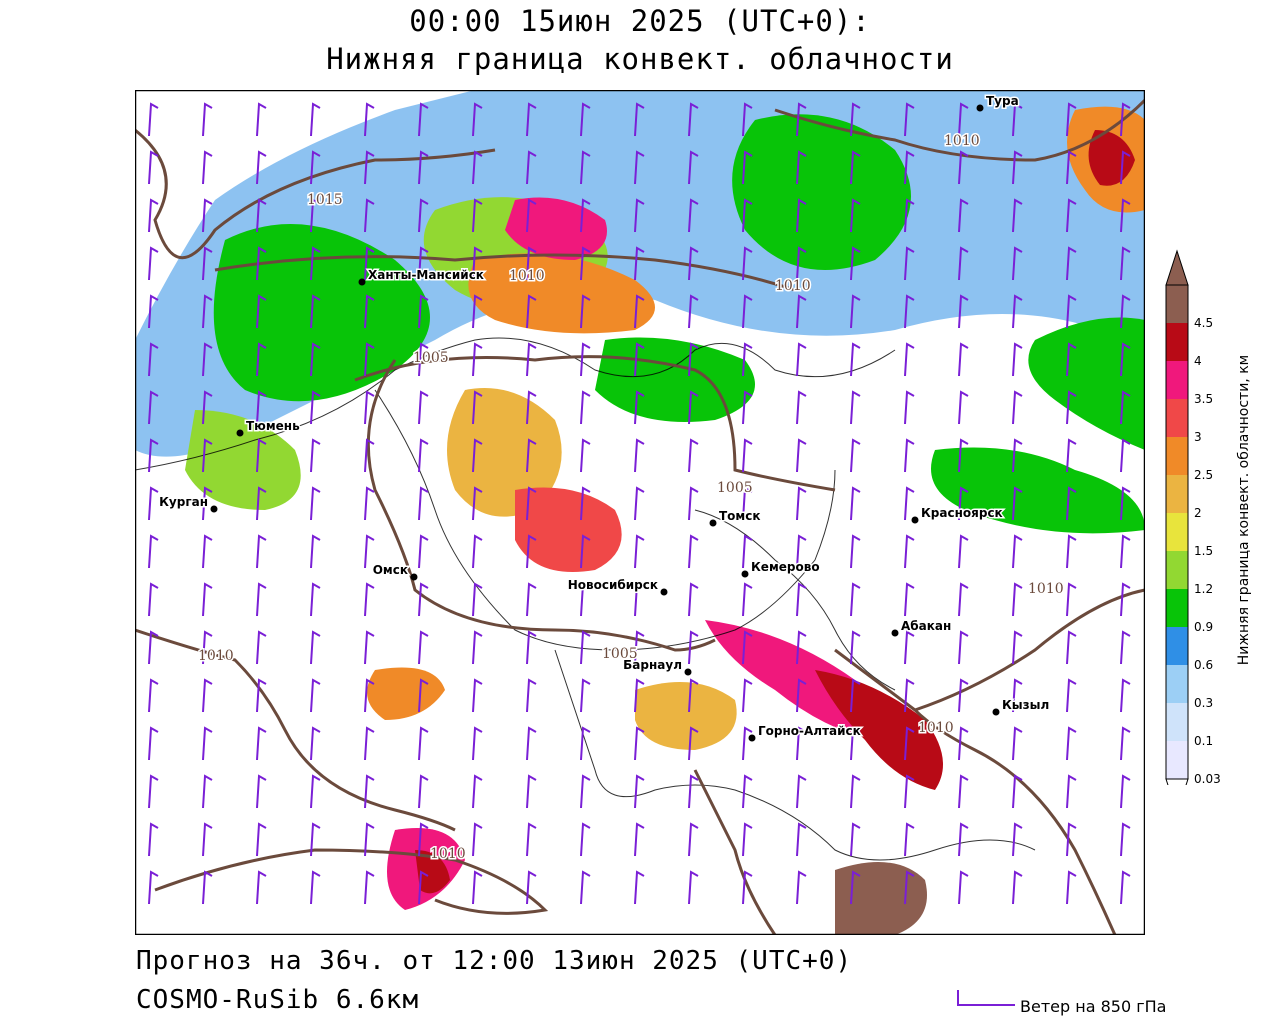  I want to click on colorbar-tick-label: 2.5, so click(1203, 475).